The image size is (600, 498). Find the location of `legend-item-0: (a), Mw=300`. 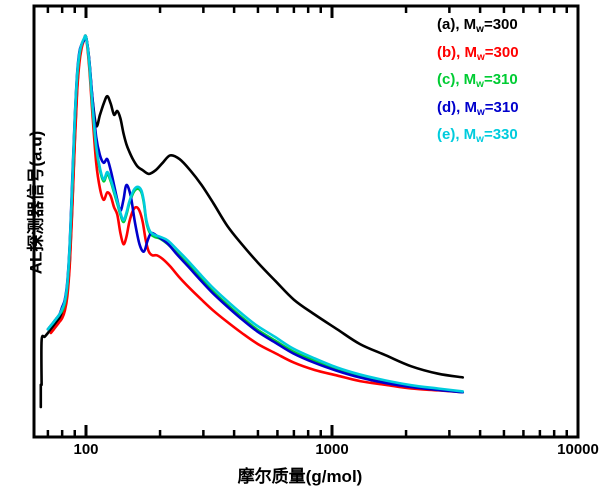

legend-item-0: (a), Mw=300 is located at coordinates (478, 28).